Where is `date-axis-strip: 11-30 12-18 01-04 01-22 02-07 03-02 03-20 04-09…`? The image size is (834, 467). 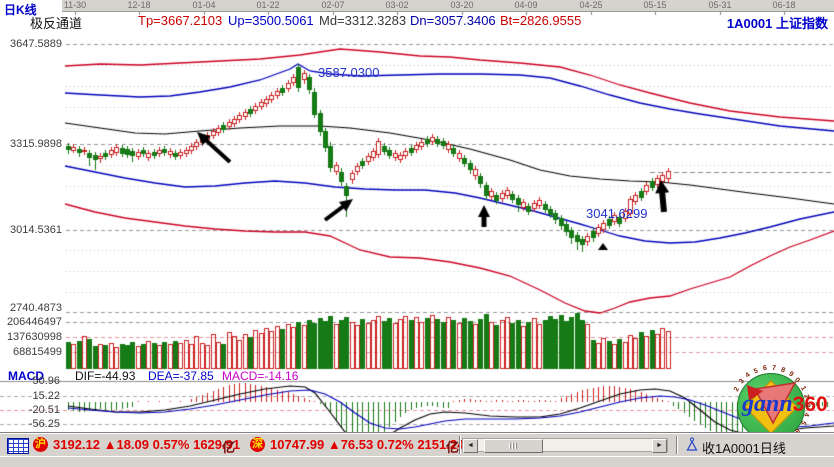 date-axis-strip: 11-30 12-18 01-04 01-22 02-07 03-02 03-20 04-09… is located at coordinates (448, 6).